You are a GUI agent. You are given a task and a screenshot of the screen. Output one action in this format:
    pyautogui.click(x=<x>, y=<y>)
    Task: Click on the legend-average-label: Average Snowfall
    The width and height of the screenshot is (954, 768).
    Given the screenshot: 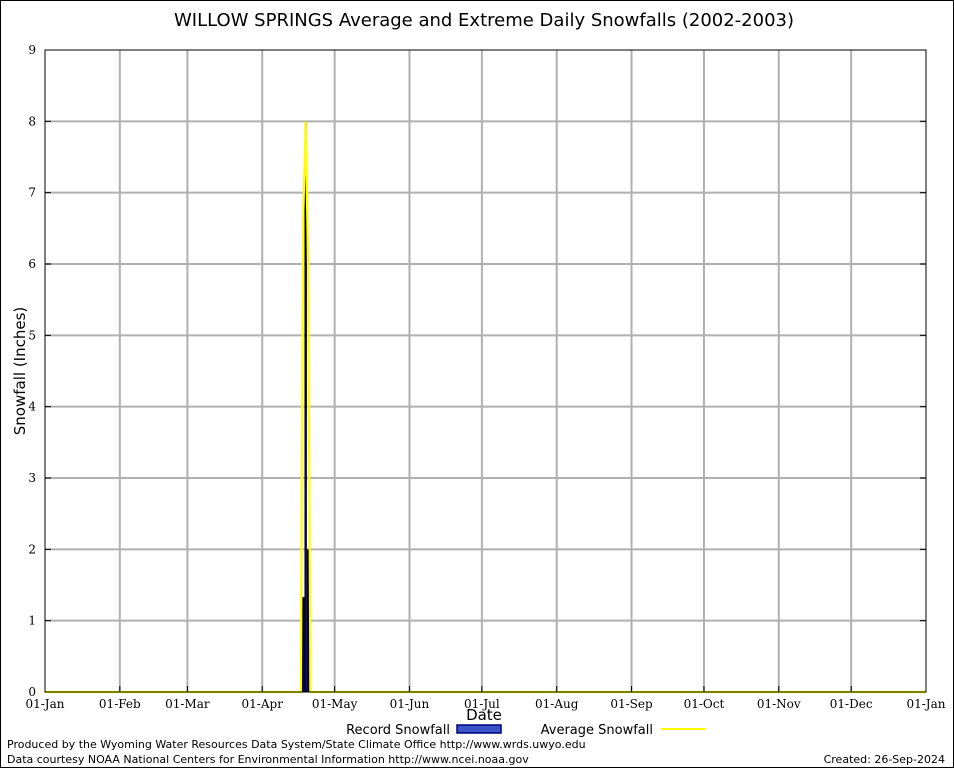 What is the action you would take?
    pyautogui.click(x=597, y=730)
    